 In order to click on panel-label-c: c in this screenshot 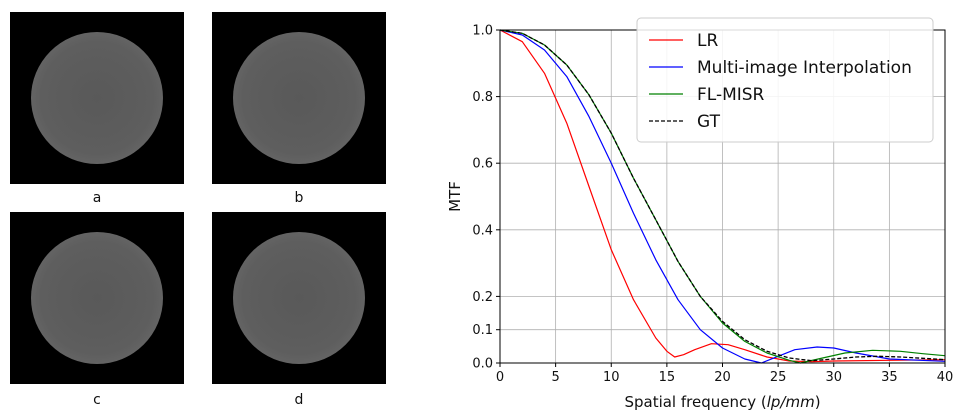, I will do `click(97, 400)`.